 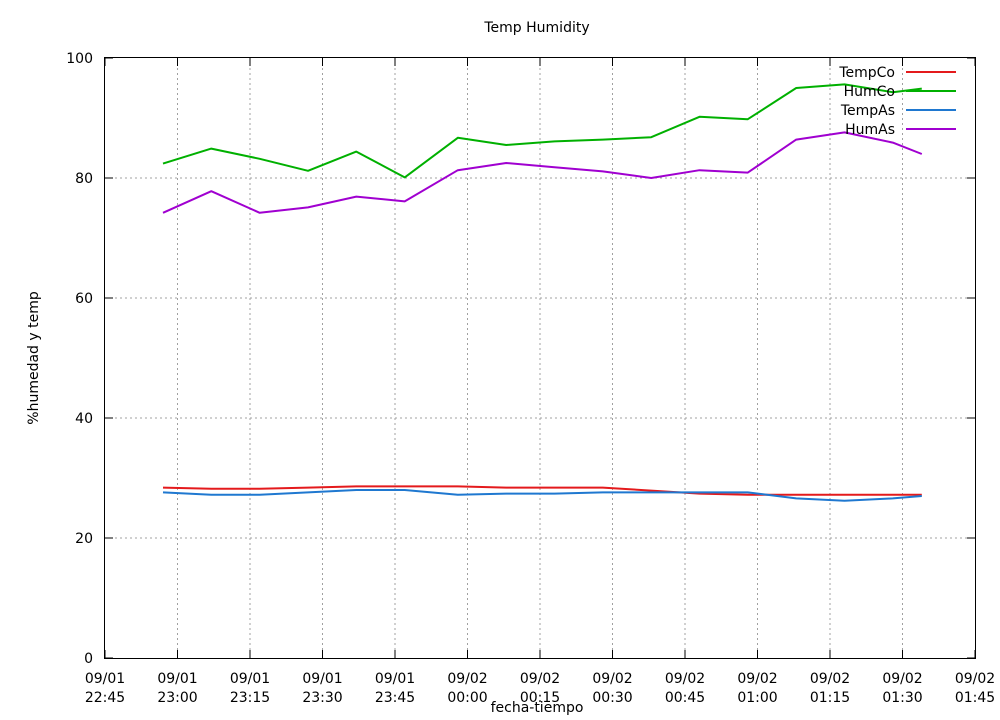 I want to click on series-line-tempco, so click(x=542, y=490).